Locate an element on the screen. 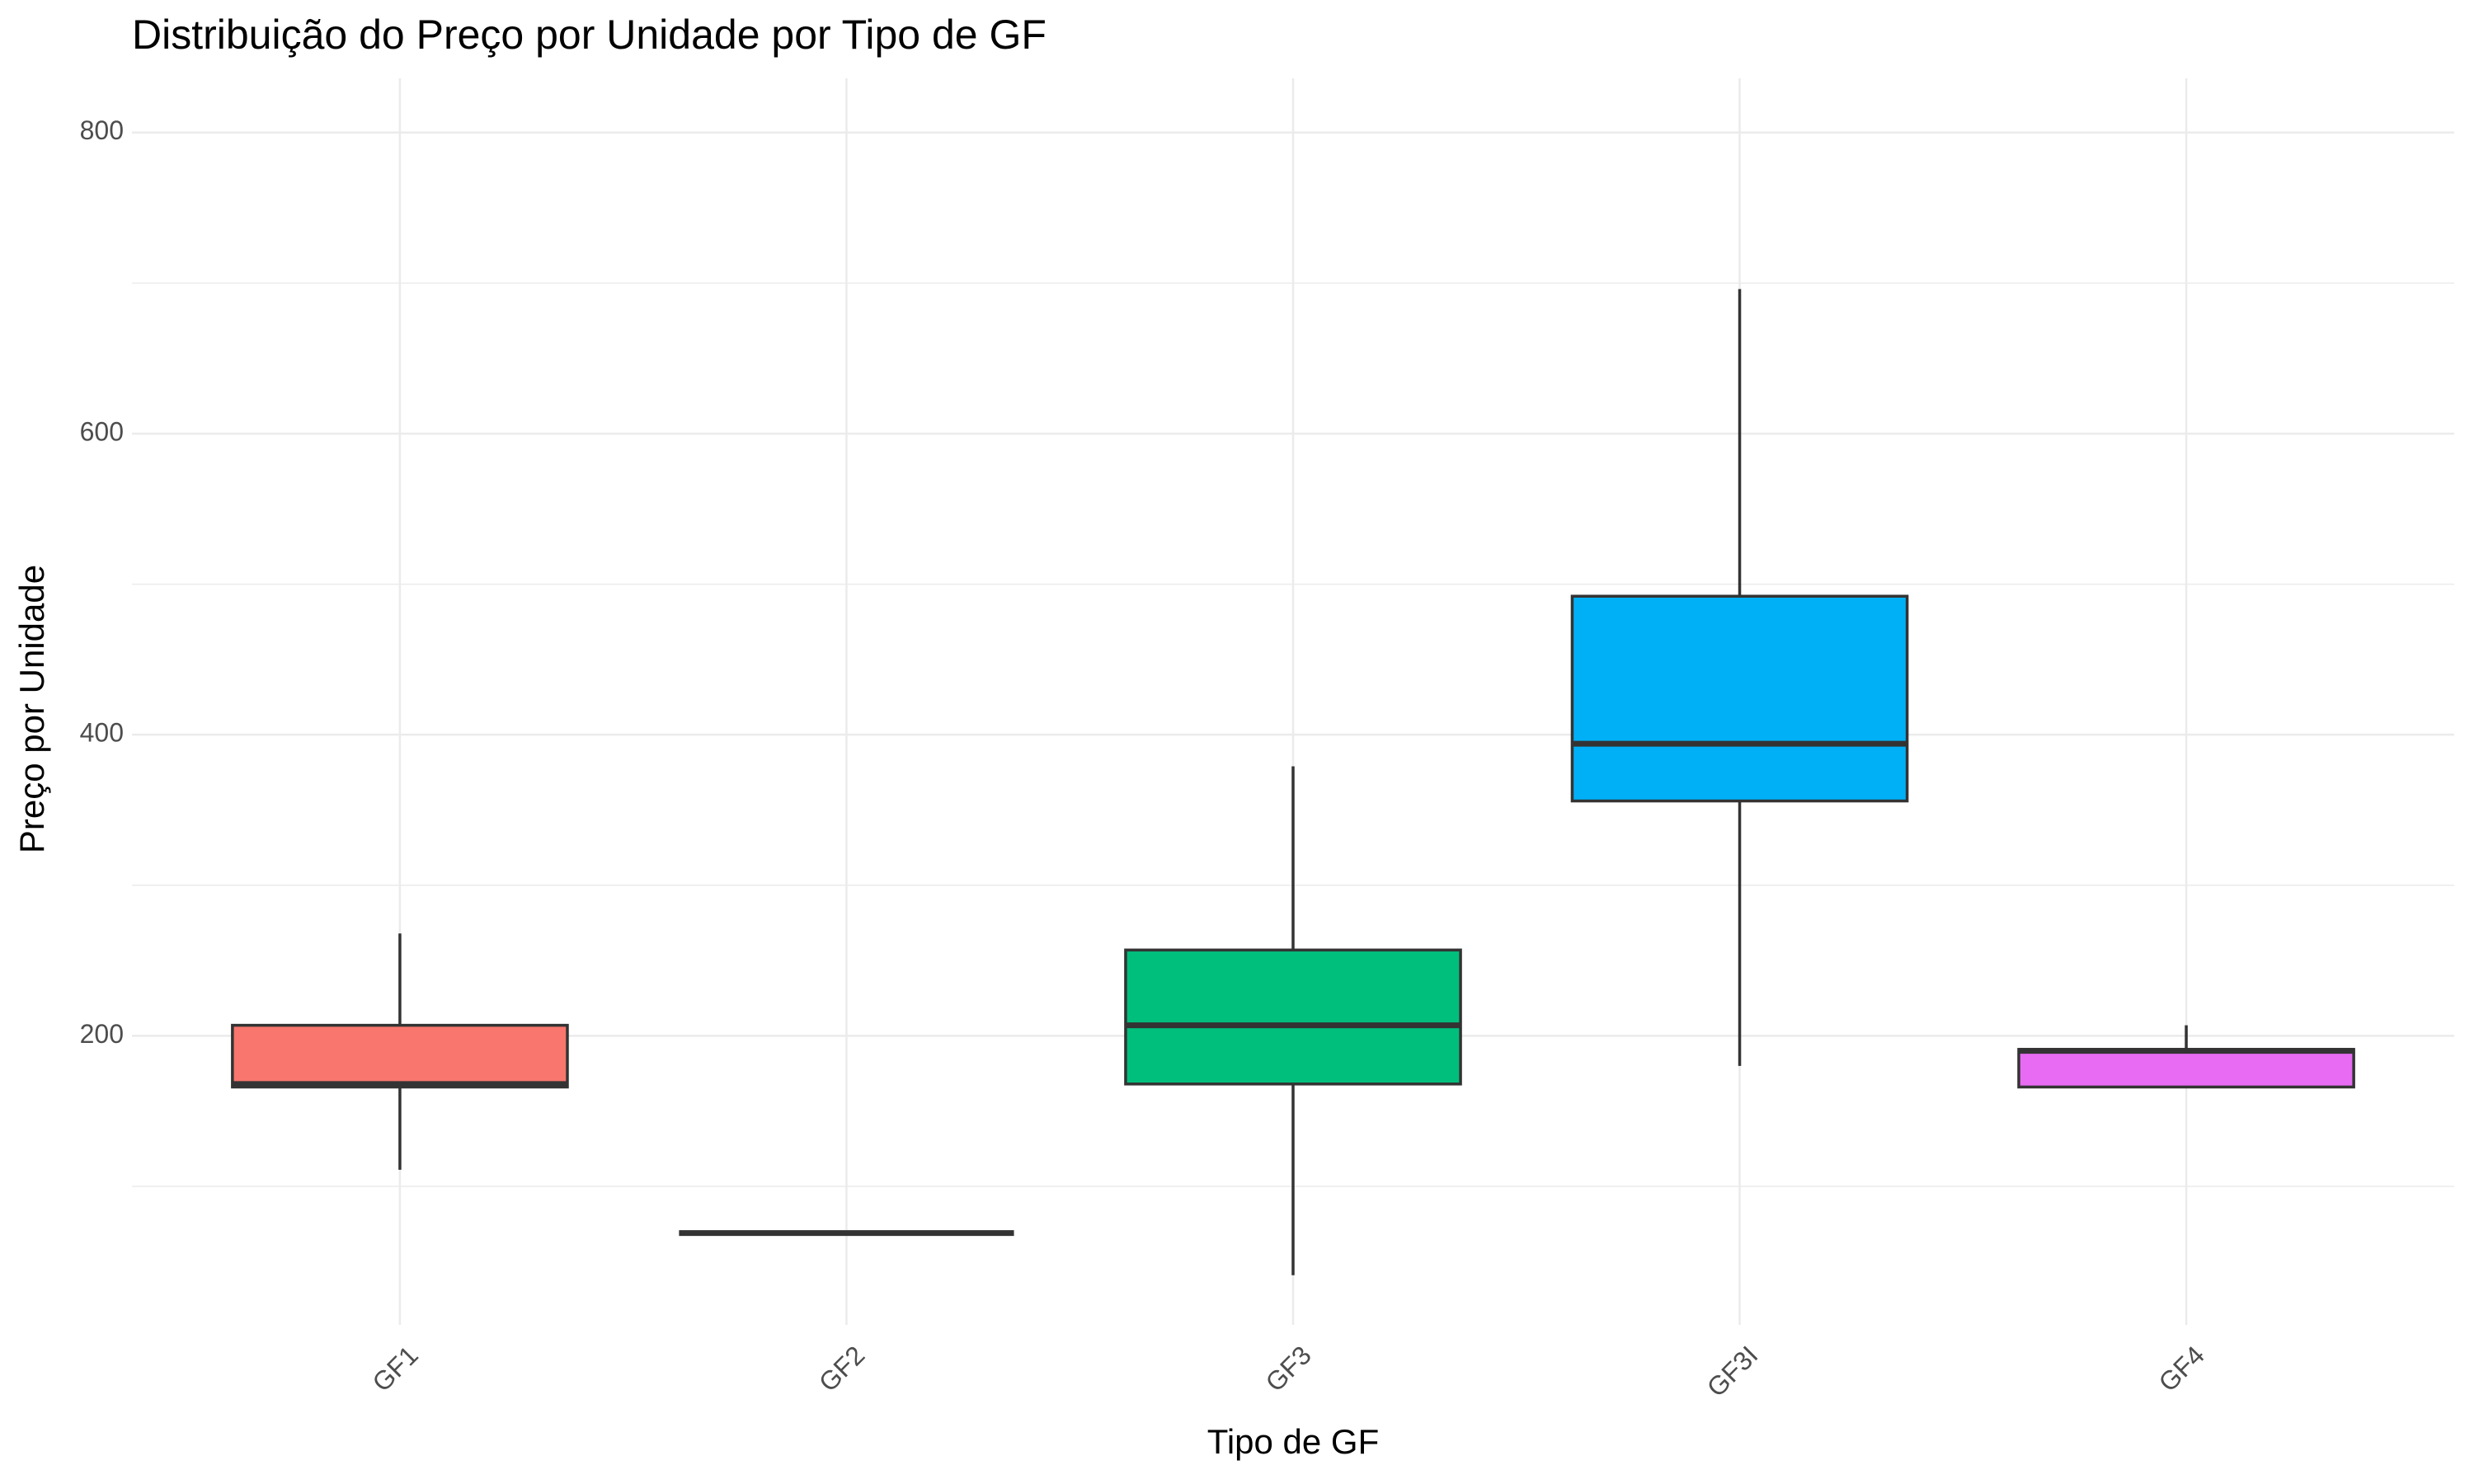 The width and height of the screenshot is (2474, 1484). y-tick-label: 400 is located at coordinates (102, 733).